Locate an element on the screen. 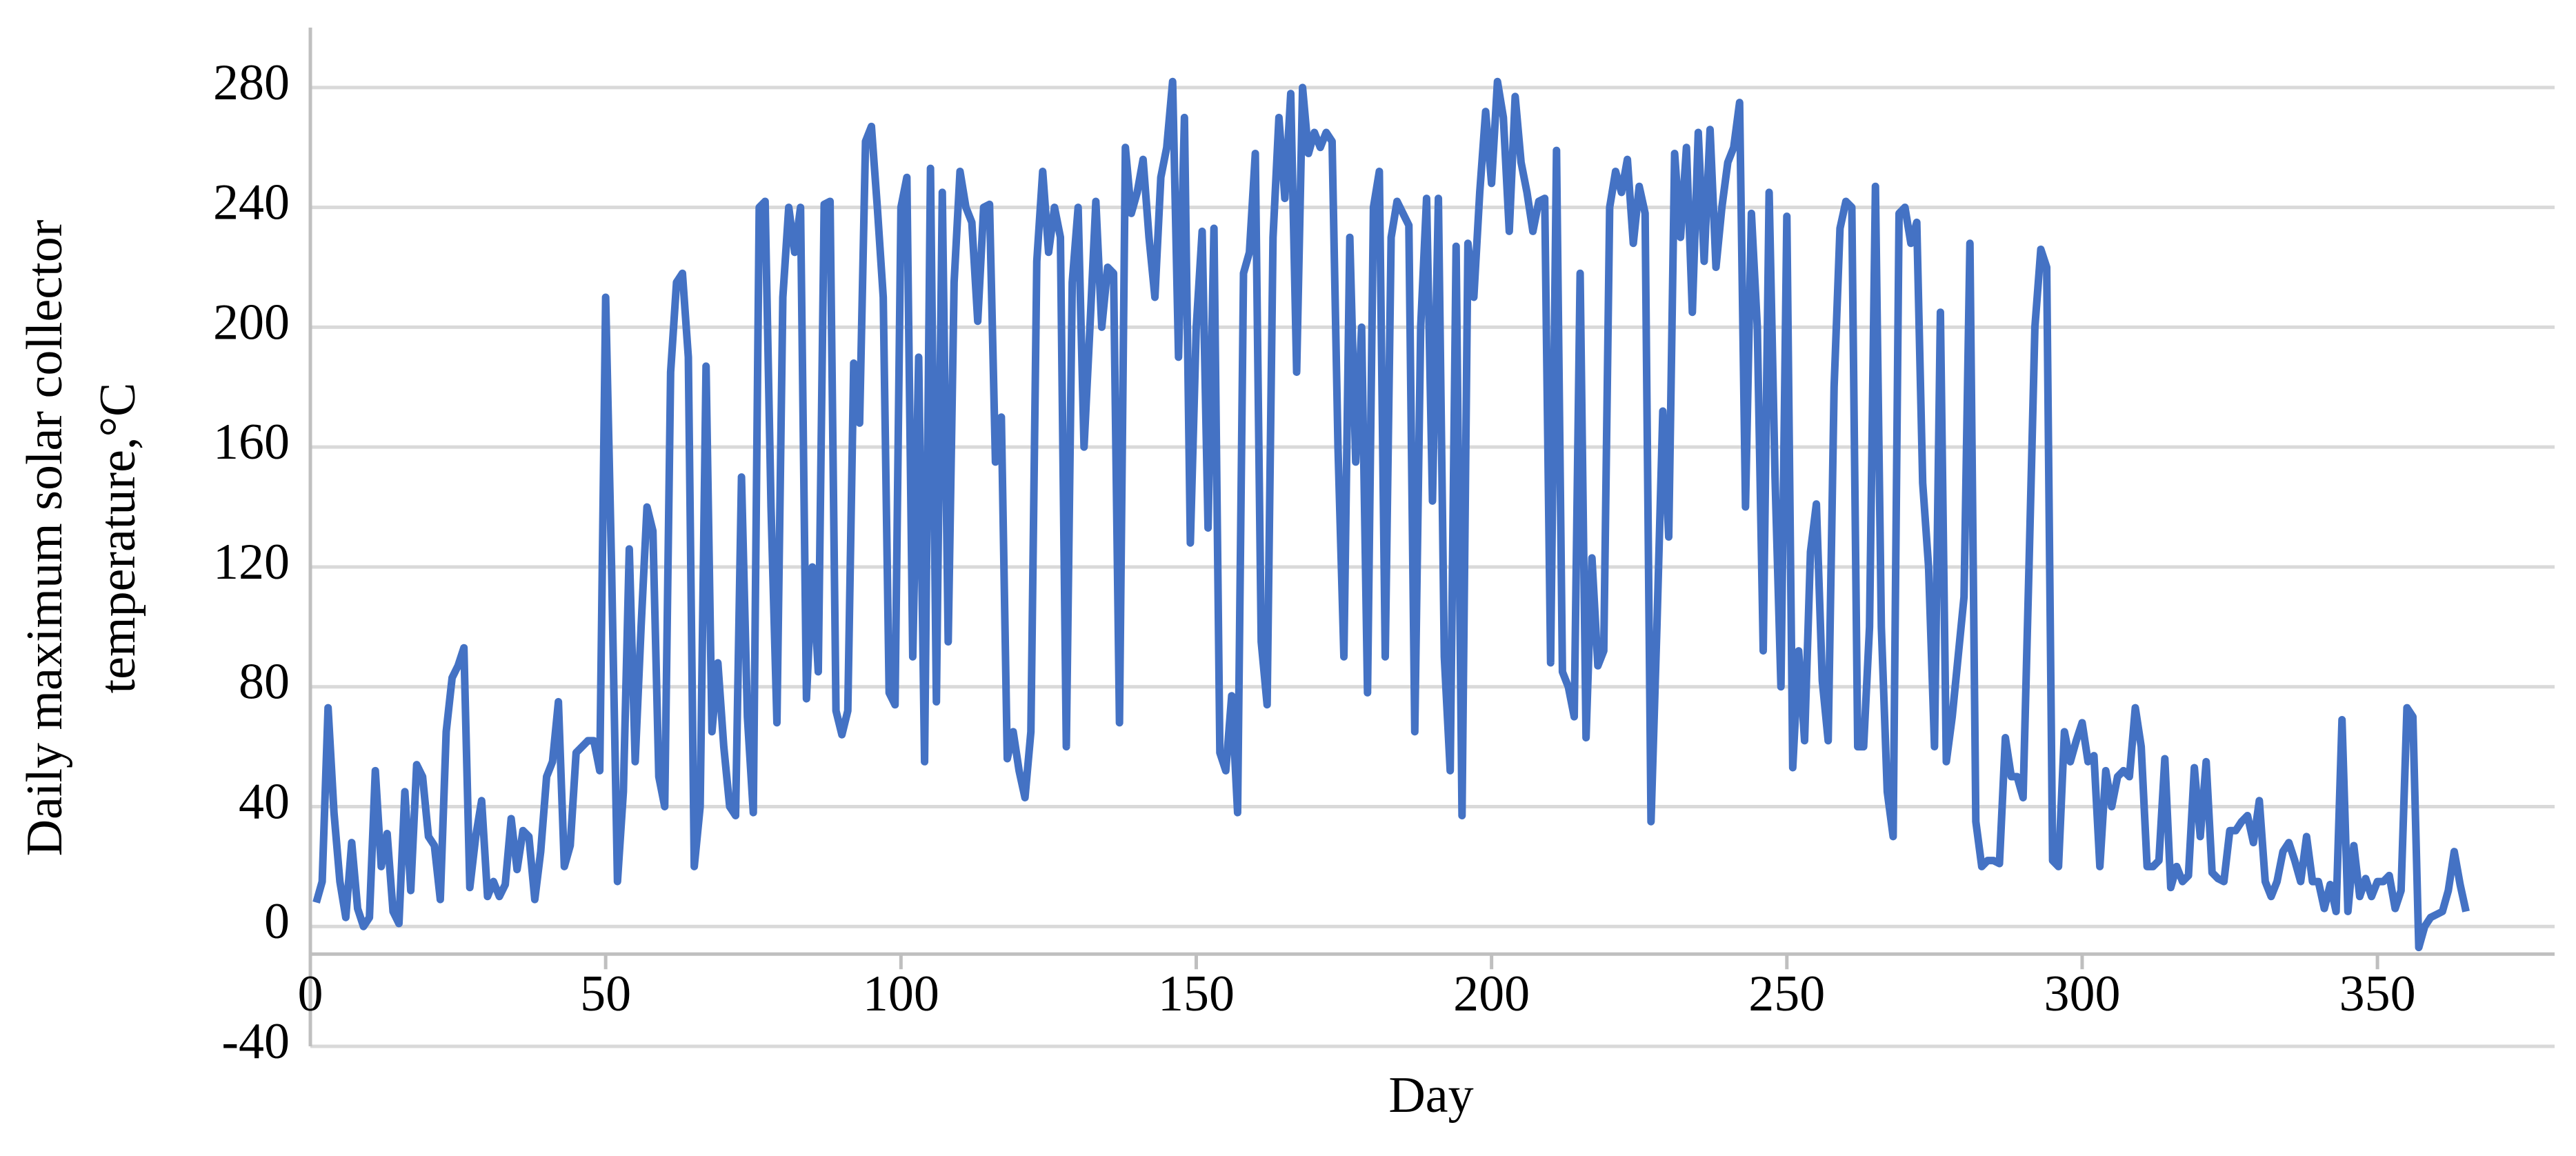 The width and height of the screenshot is (2576, 1156). x-tick-label: 150 is located at coordinates (1196, 994).